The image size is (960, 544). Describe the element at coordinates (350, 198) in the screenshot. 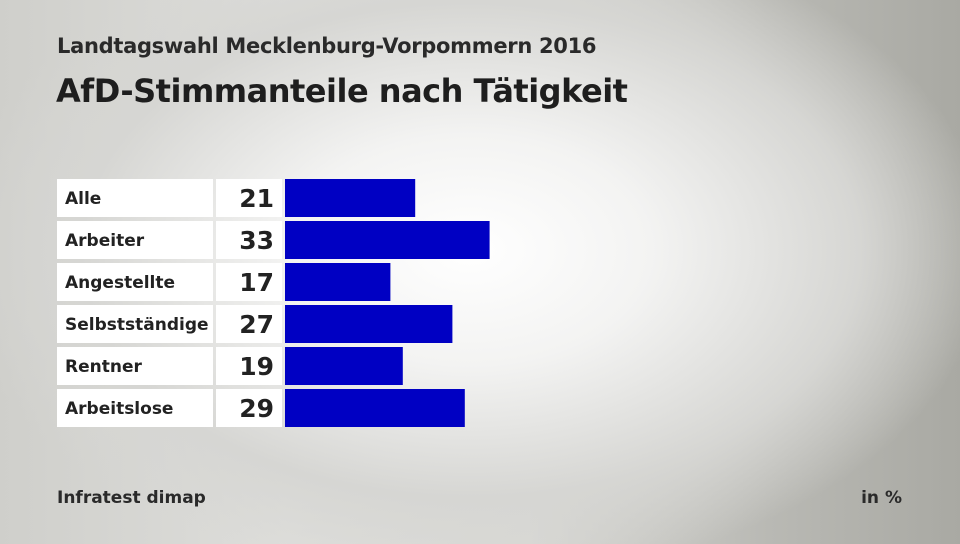

I see `bar-alle` at that location.